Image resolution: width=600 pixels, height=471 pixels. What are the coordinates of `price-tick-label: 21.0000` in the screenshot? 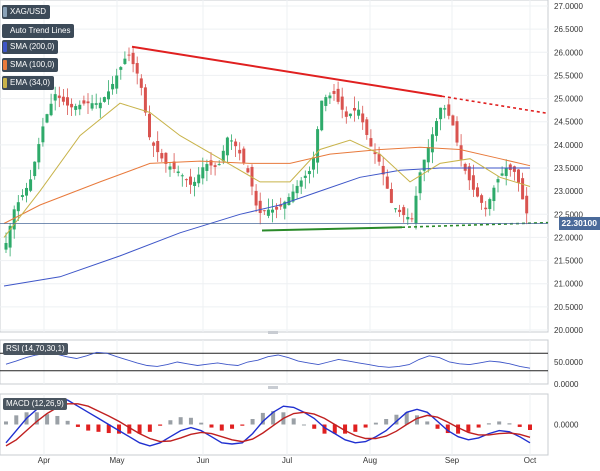 It's located at (568, 284).